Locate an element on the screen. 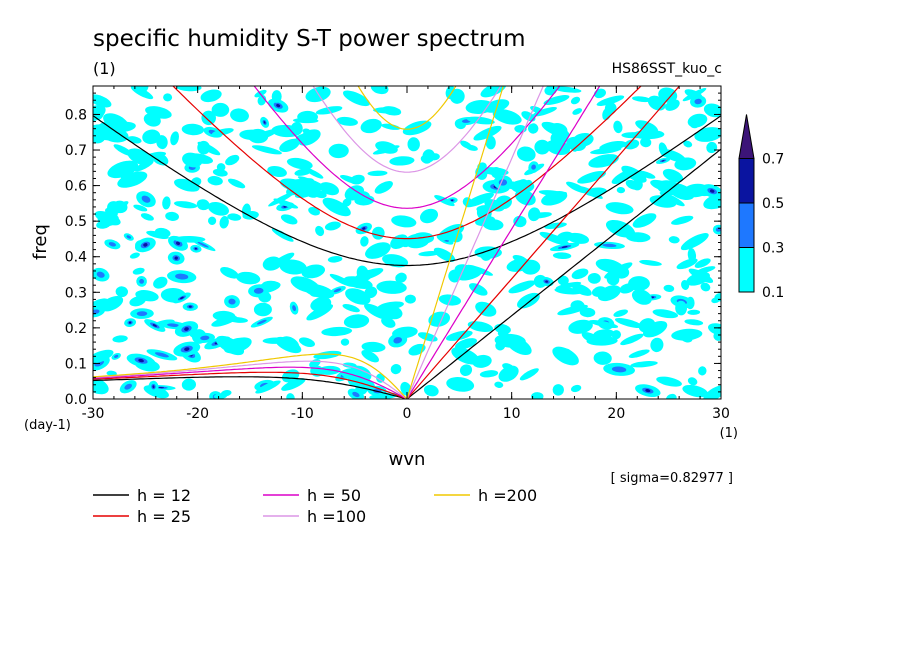 The width and height of the screenshot is (904, 654). x-tick-label: 10 is located at coordinates (512, 414).